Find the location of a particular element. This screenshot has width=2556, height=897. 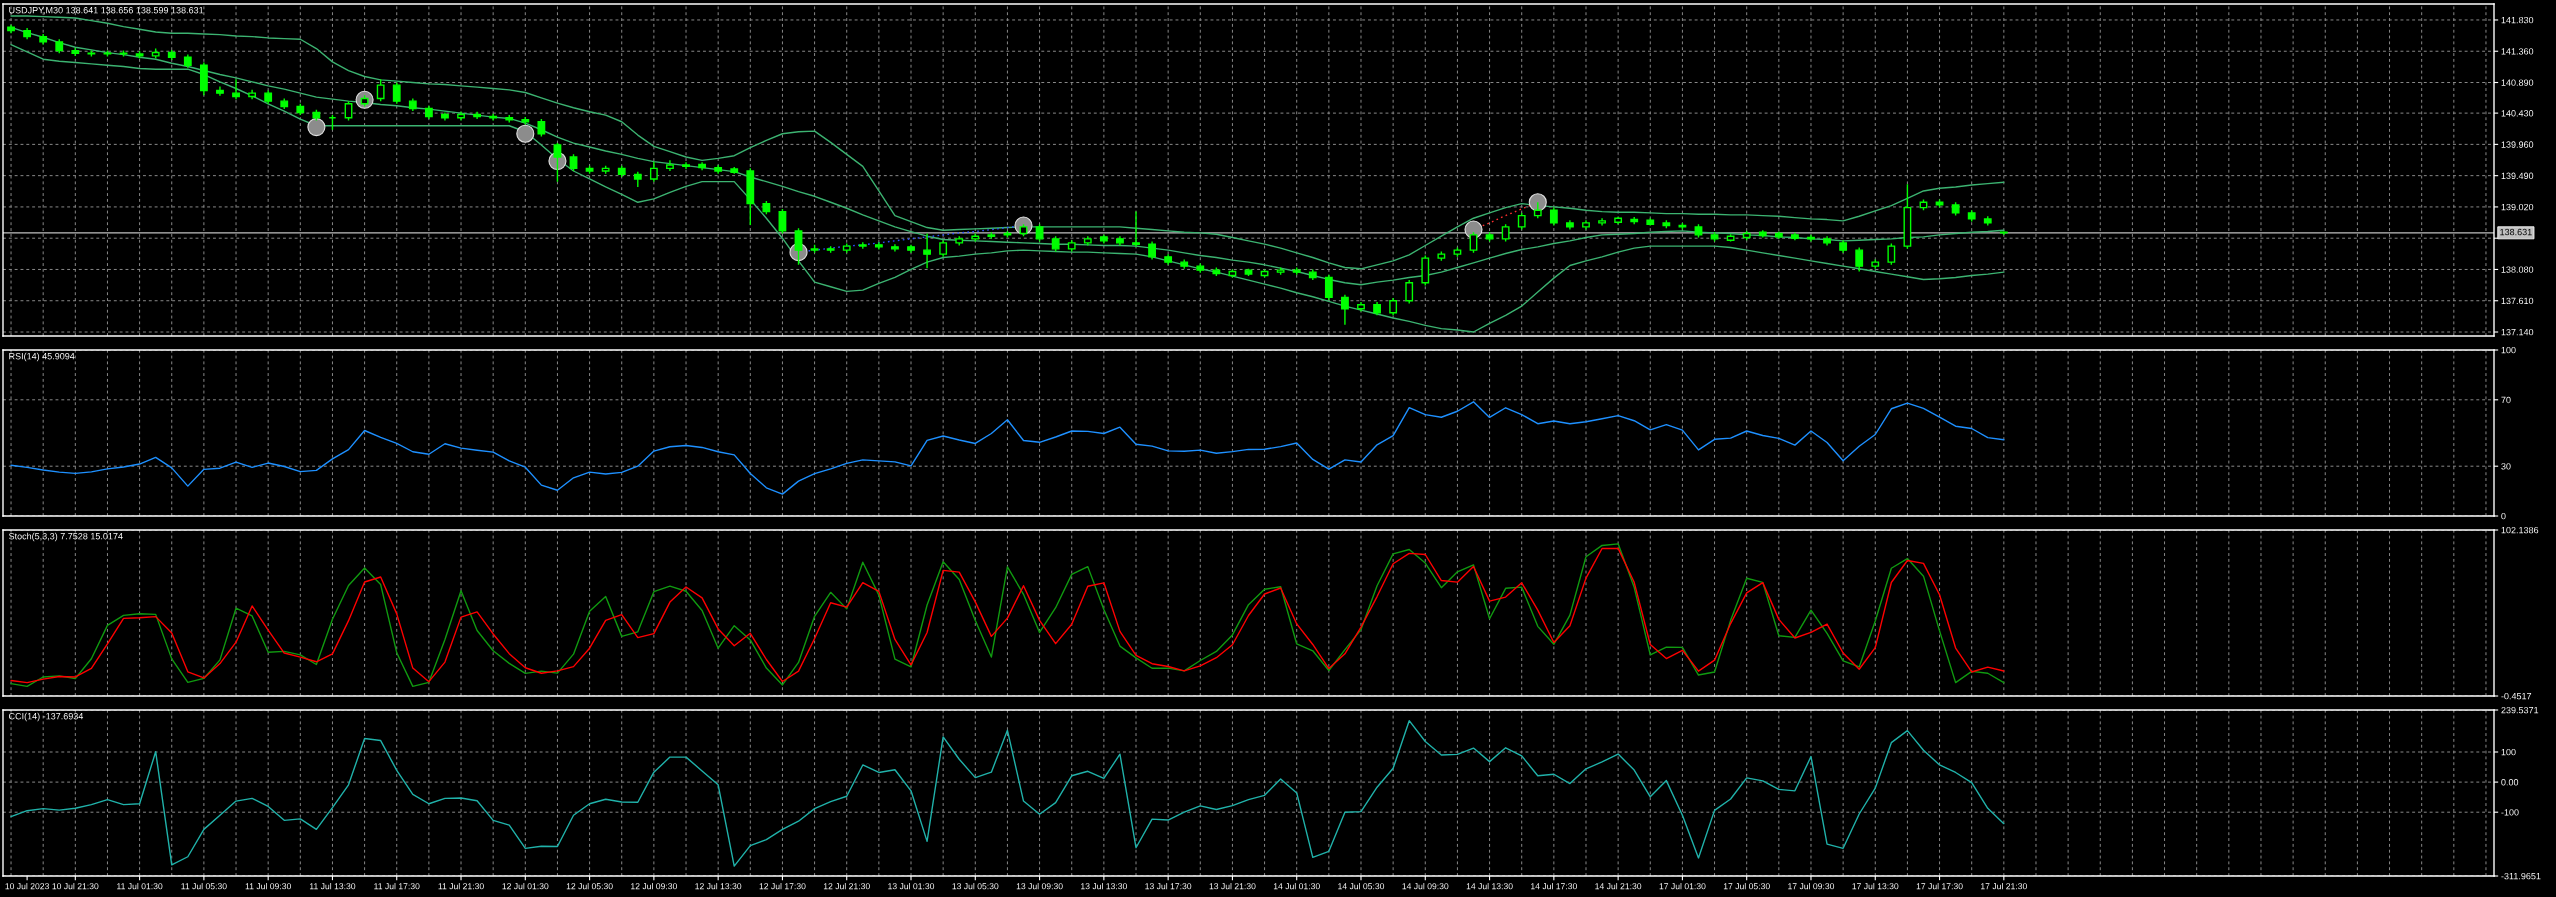

x-tick-label: 17 Jul 17:30 is located at coordinates (1939, 886).